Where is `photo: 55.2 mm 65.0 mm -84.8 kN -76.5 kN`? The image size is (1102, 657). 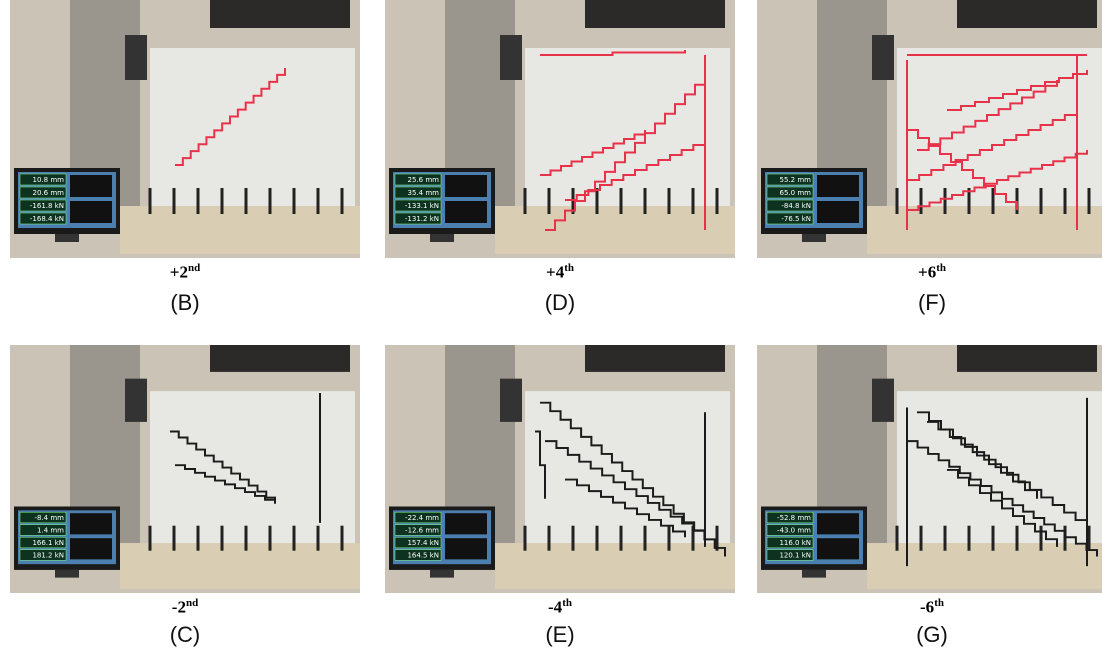 photo: 55.2 mm 65.0 mm -84.8 kN -76.5 kN is located at coordinates (929, 129).